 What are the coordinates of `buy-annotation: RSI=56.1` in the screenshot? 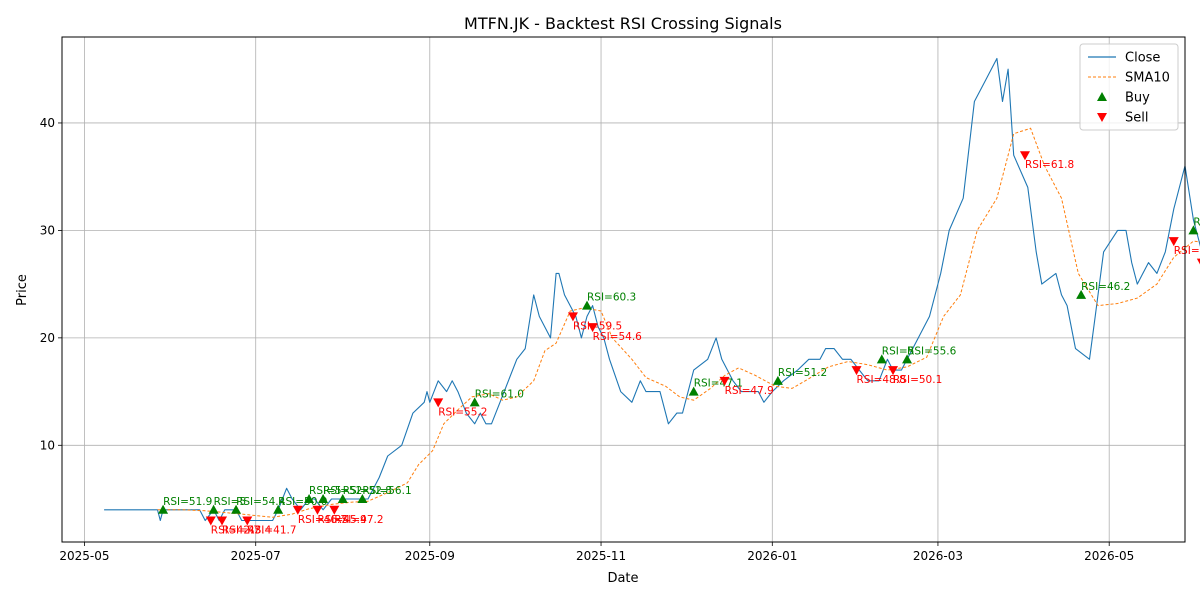 It's located at (386, 491).